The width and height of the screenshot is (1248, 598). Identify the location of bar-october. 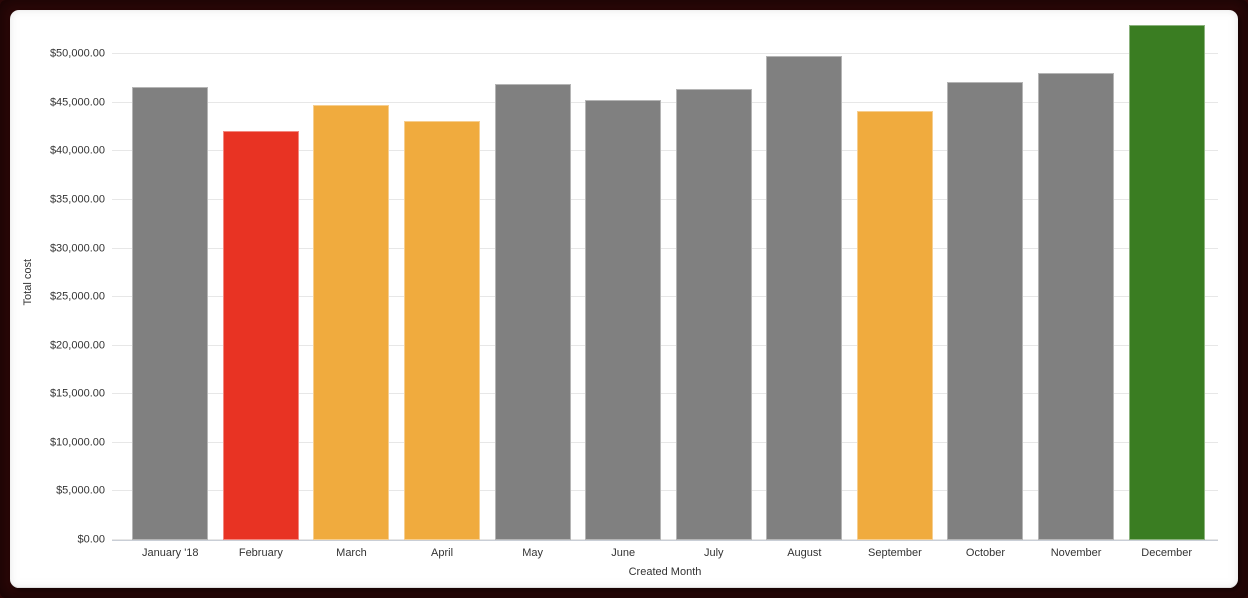
(985, 311).